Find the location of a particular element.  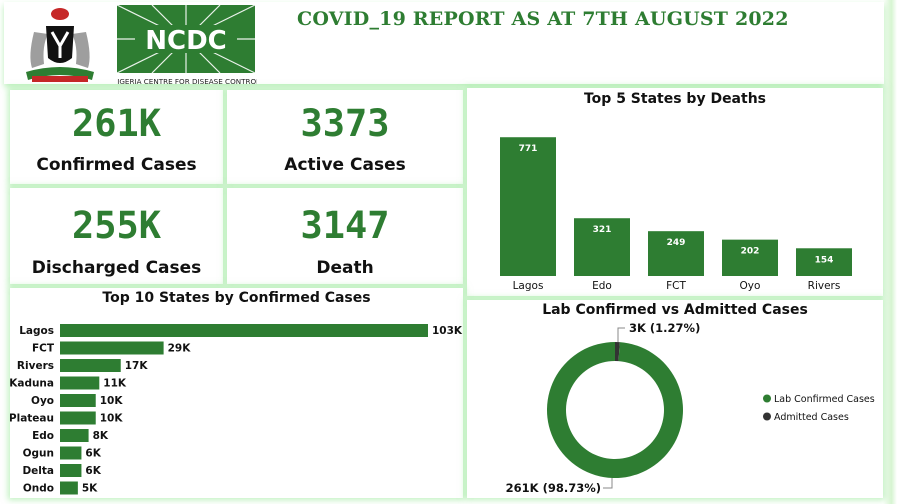

confirmed-category-label: Delta is located at coordinates (38, 471).